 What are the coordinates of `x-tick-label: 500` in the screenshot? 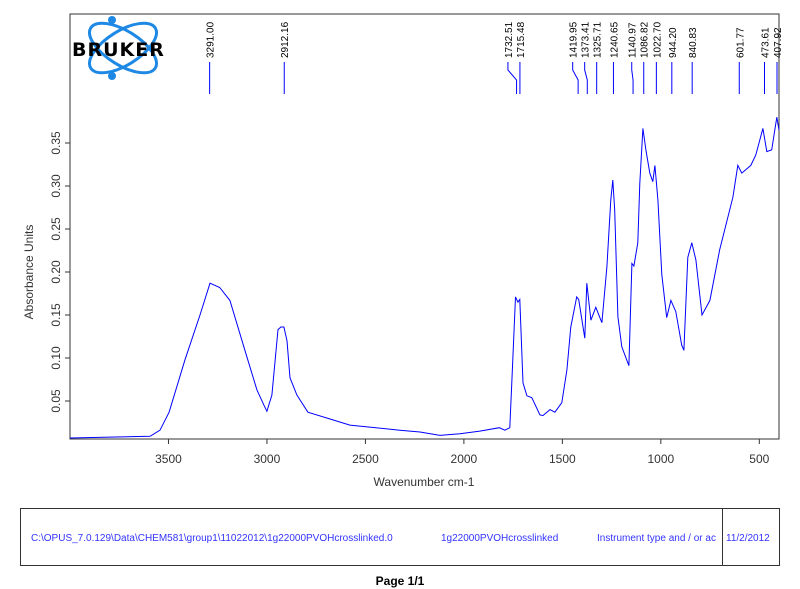 It's located at (759, 459).